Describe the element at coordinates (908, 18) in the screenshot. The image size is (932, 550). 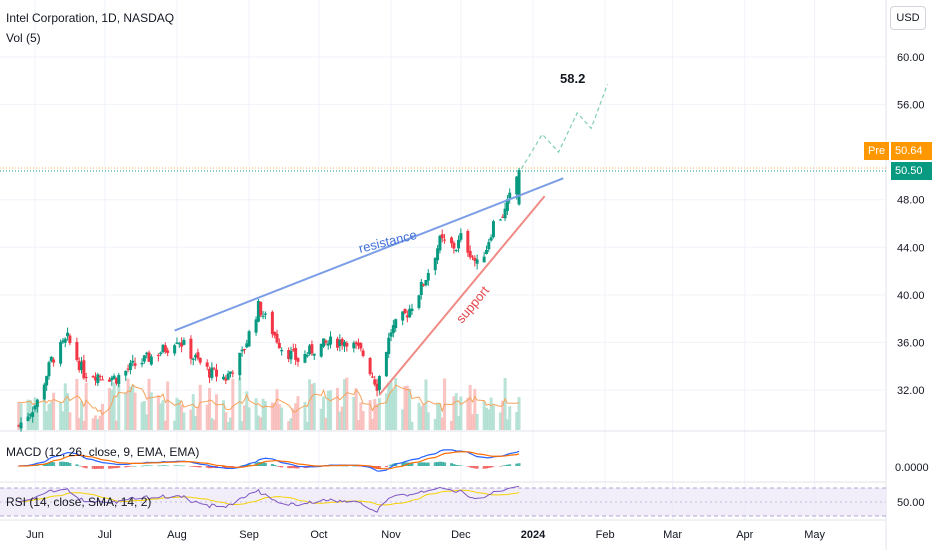
I see `currency-button: USD` at that location.